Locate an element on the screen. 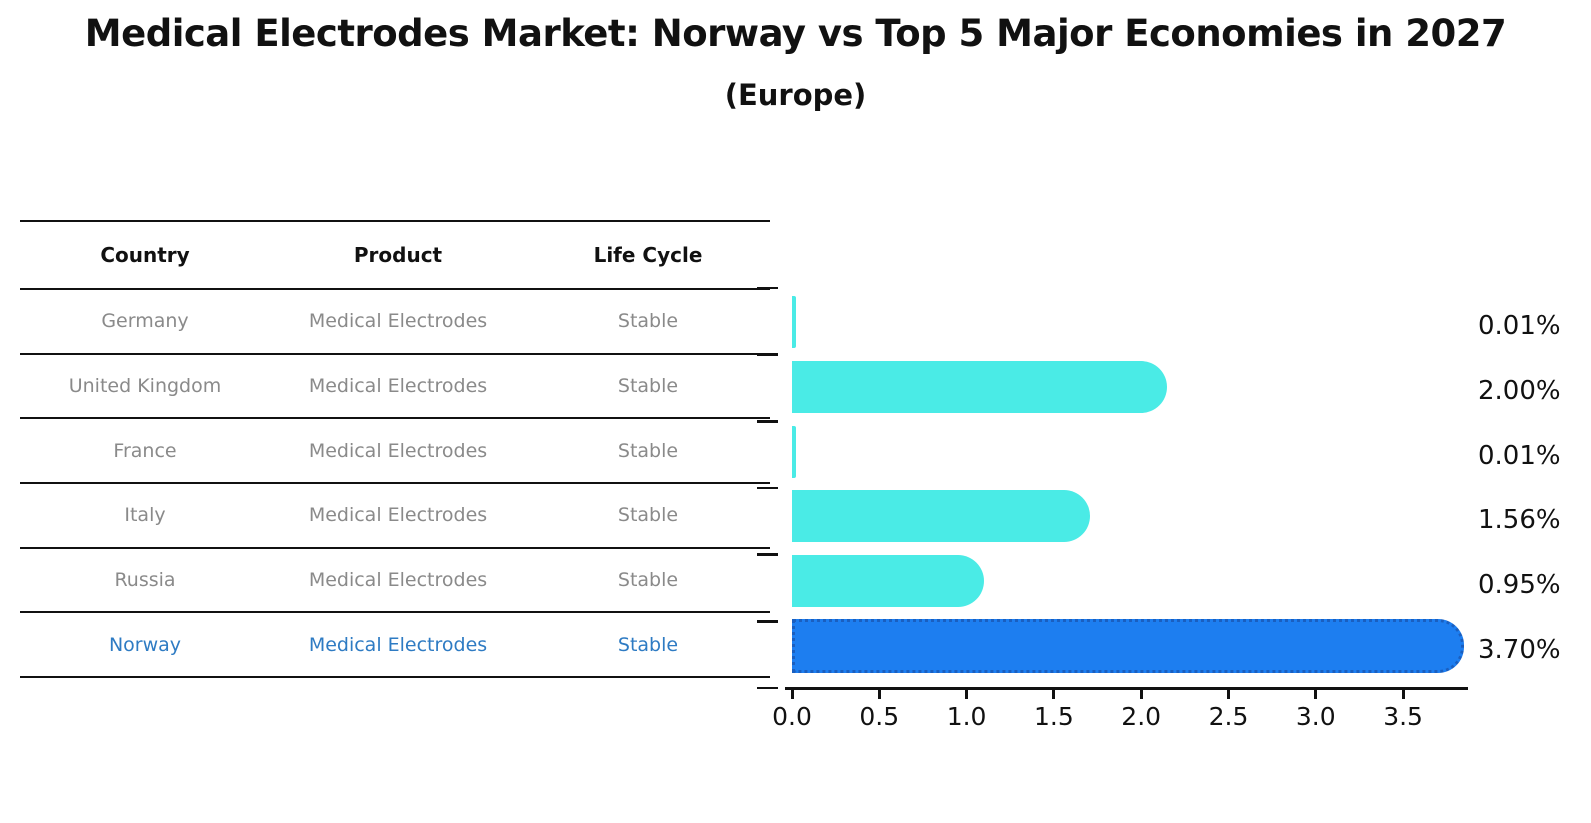 This screenshot has width=1591, height=823. x-tick-label: 1.5 is located at coordinates (1054, 716).